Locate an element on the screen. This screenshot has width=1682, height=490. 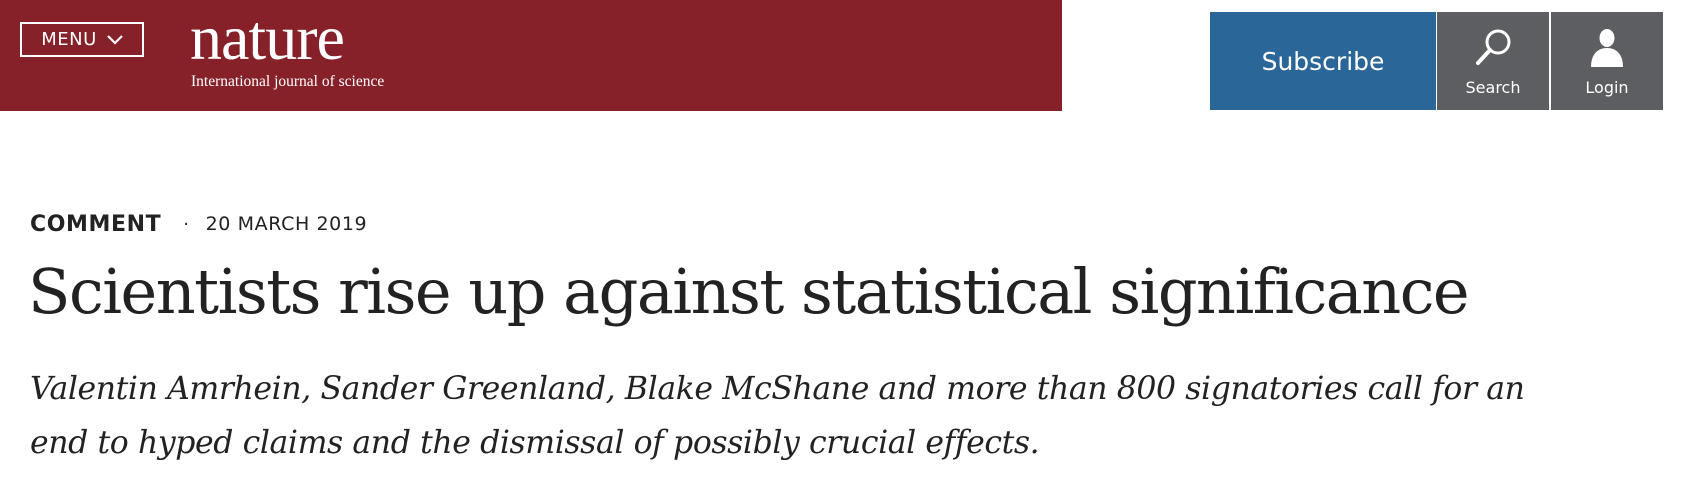
login-button: Login is located at coordinates (1607, 61).